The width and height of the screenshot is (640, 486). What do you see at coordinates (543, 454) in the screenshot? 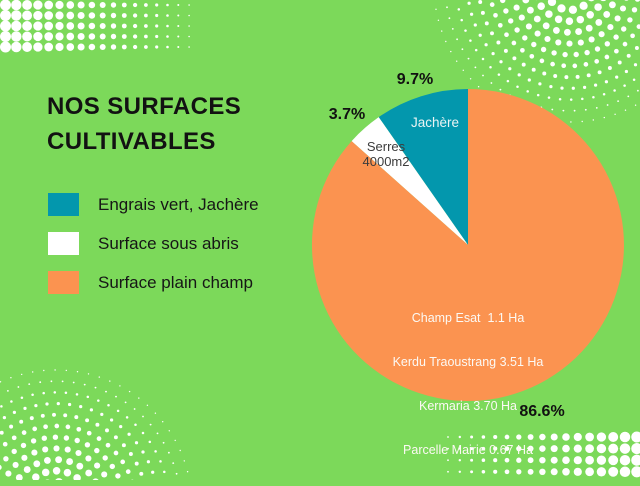
I see `halftone-pattern-bottom-right` at bounding box center [543, 454].